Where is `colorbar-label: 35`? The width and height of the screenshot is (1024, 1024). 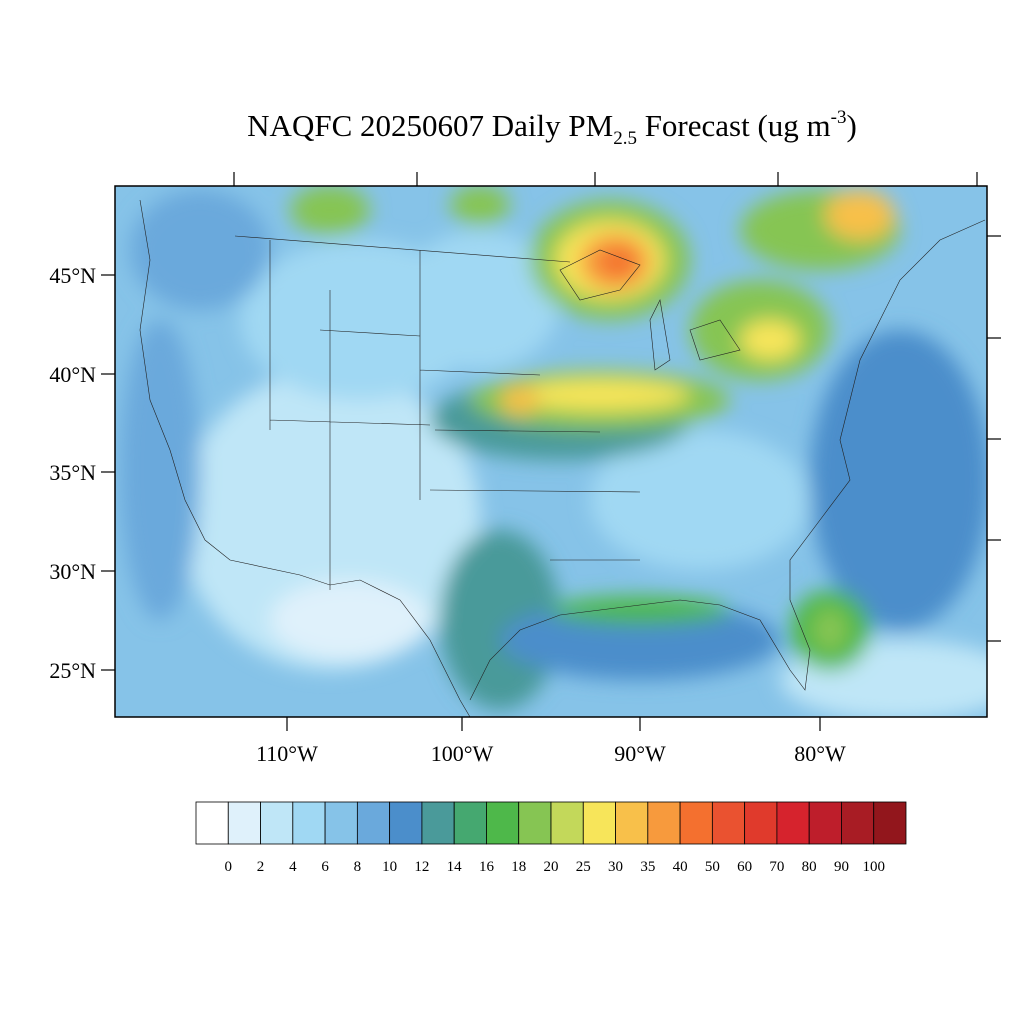 colorbar-label: 35 is located at coordinates (647, 867).